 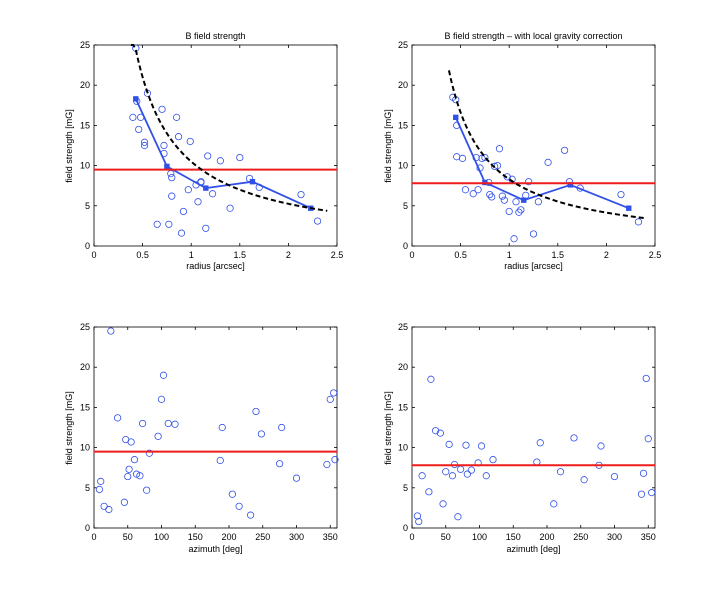 What do you see at coordinates (161, 537) in the screenshot?
I see `x-tick-label: 100` at bounding box center [161, 537].